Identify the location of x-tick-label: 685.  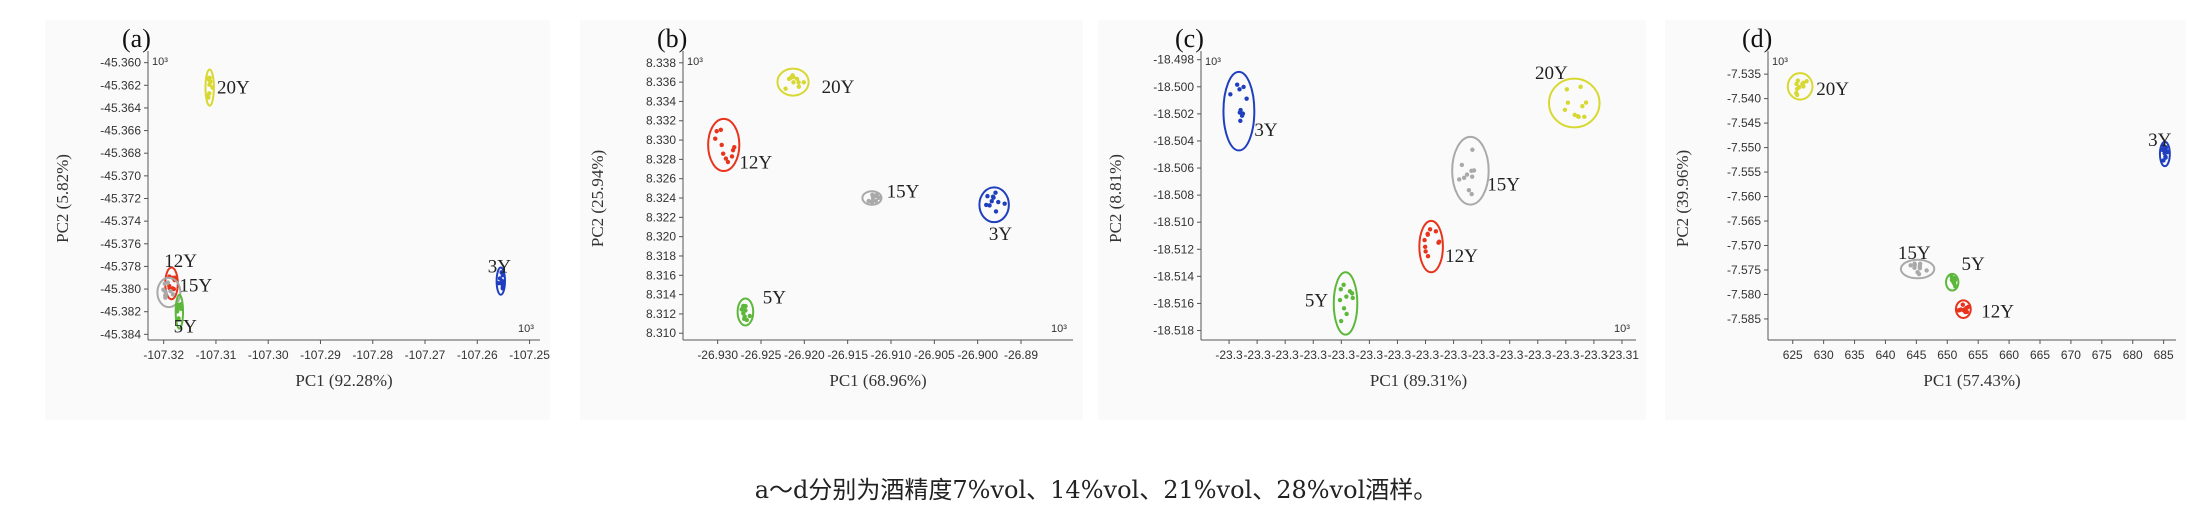
(2164, 355).